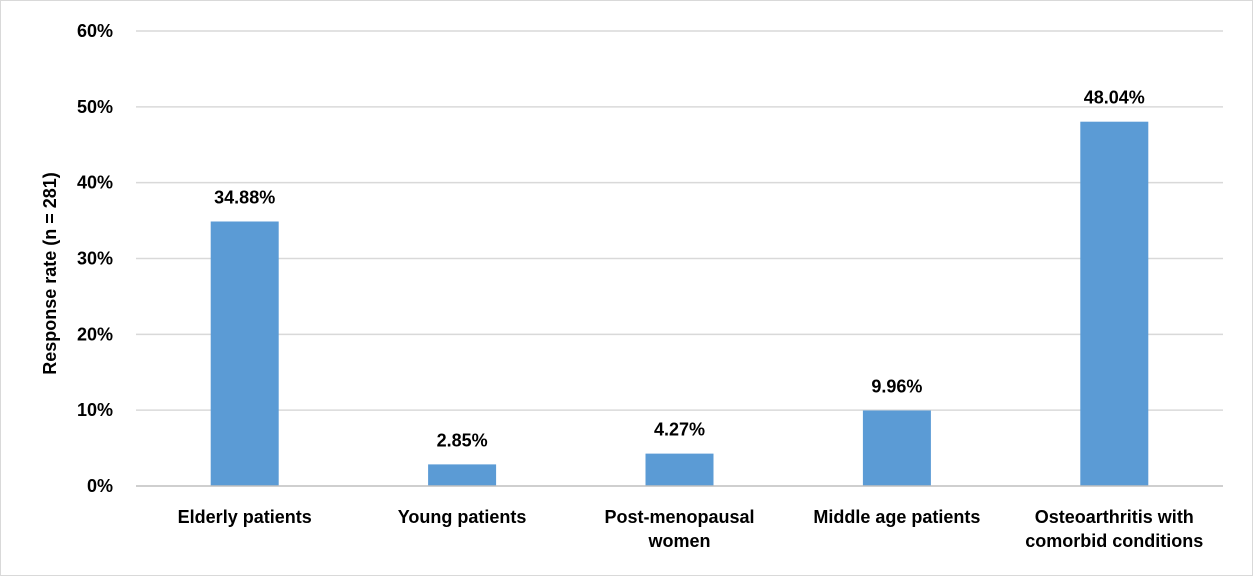 The height and width of the screenshot is (576, 1253). I want to click on y-tick-label: 60%, so click(95, 31).